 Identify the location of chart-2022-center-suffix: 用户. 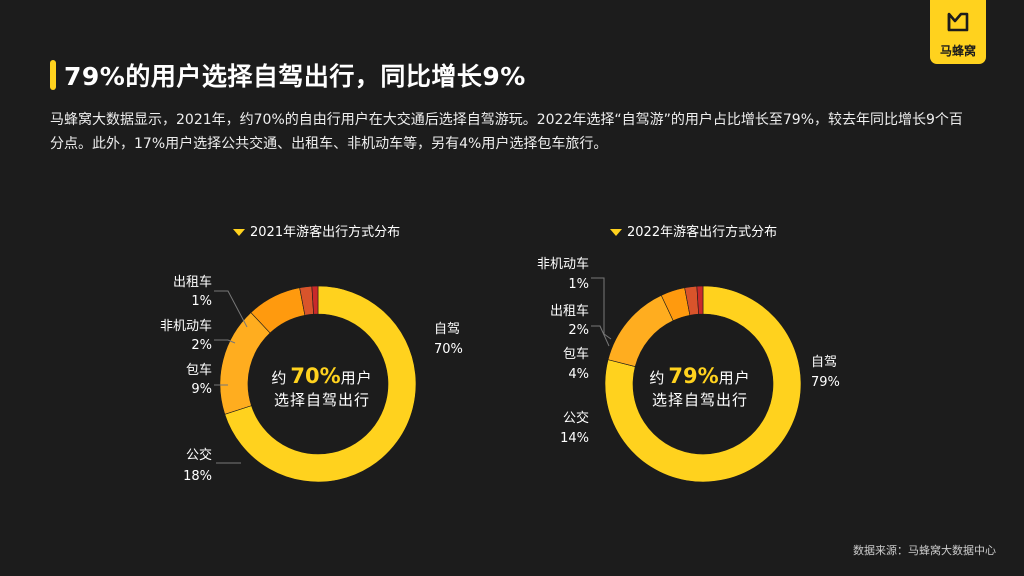
(735, 378).